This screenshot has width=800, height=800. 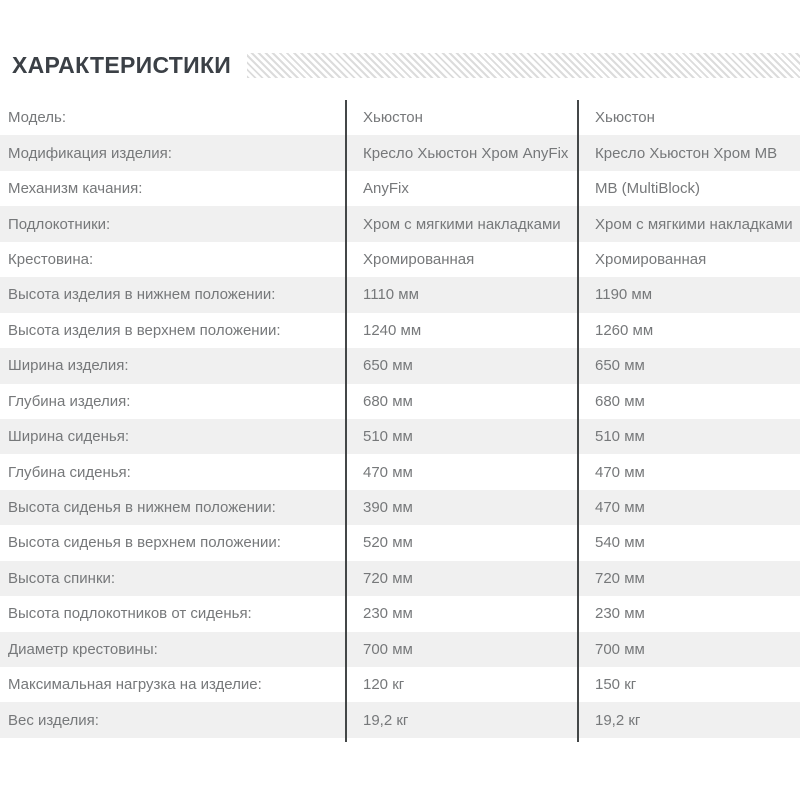 What do you see at coordinates (388, 401) in the screenshot?
I see `spec-value-product-a: 680 мм` at bounding box center [388, 401].